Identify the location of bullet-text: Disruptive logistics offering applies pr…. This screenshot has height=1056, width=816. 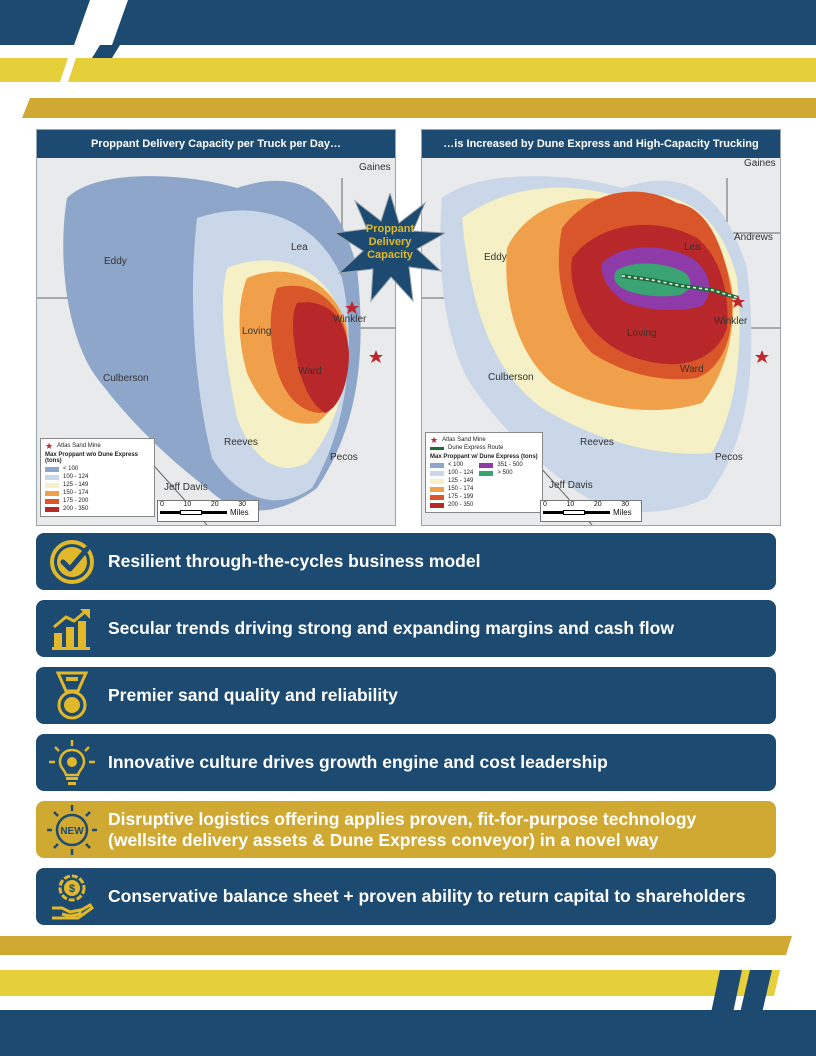
(402, 829).